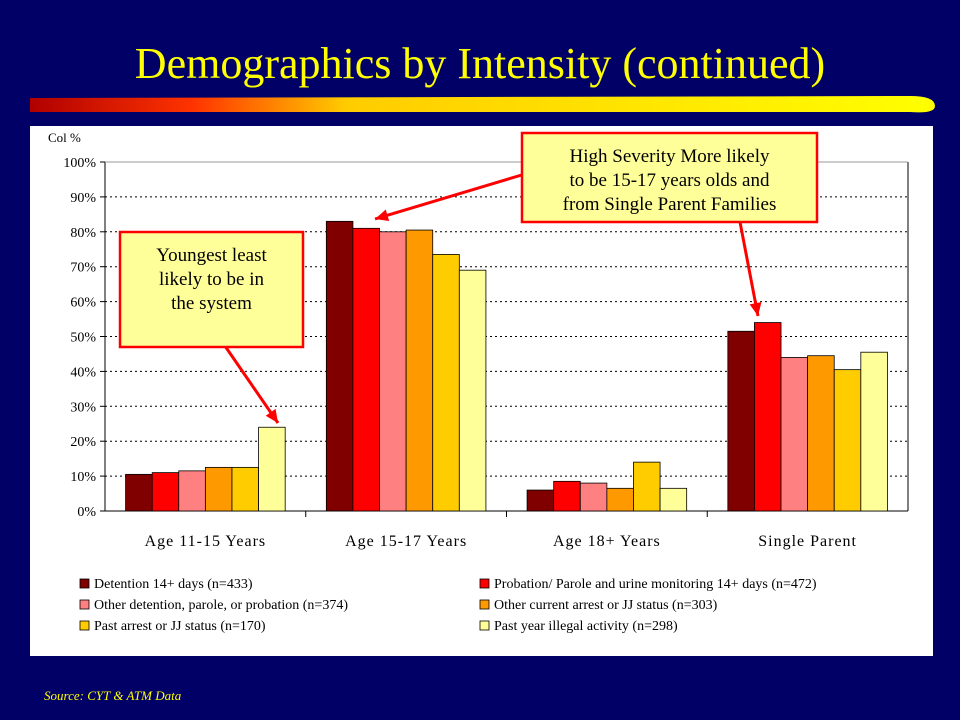 This screenshot has height=720, width=960. I want to click on callout-text-line: Youngest least, so click(211, 255).